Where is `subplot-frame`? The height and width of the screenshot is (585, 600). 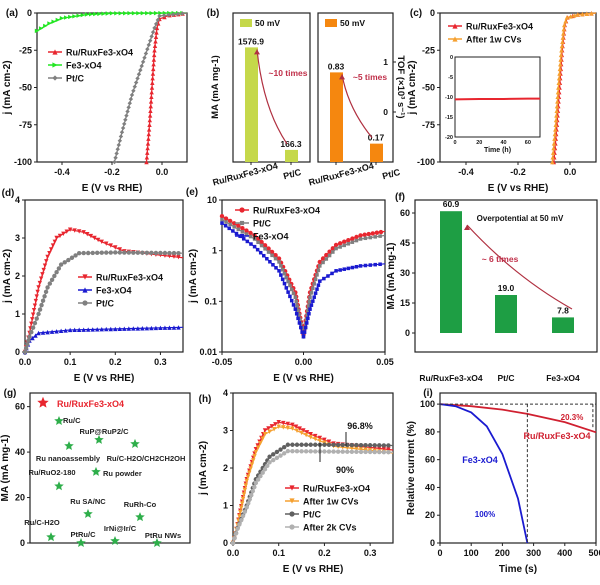 subplot-frame is located at coordinates (271, 87).